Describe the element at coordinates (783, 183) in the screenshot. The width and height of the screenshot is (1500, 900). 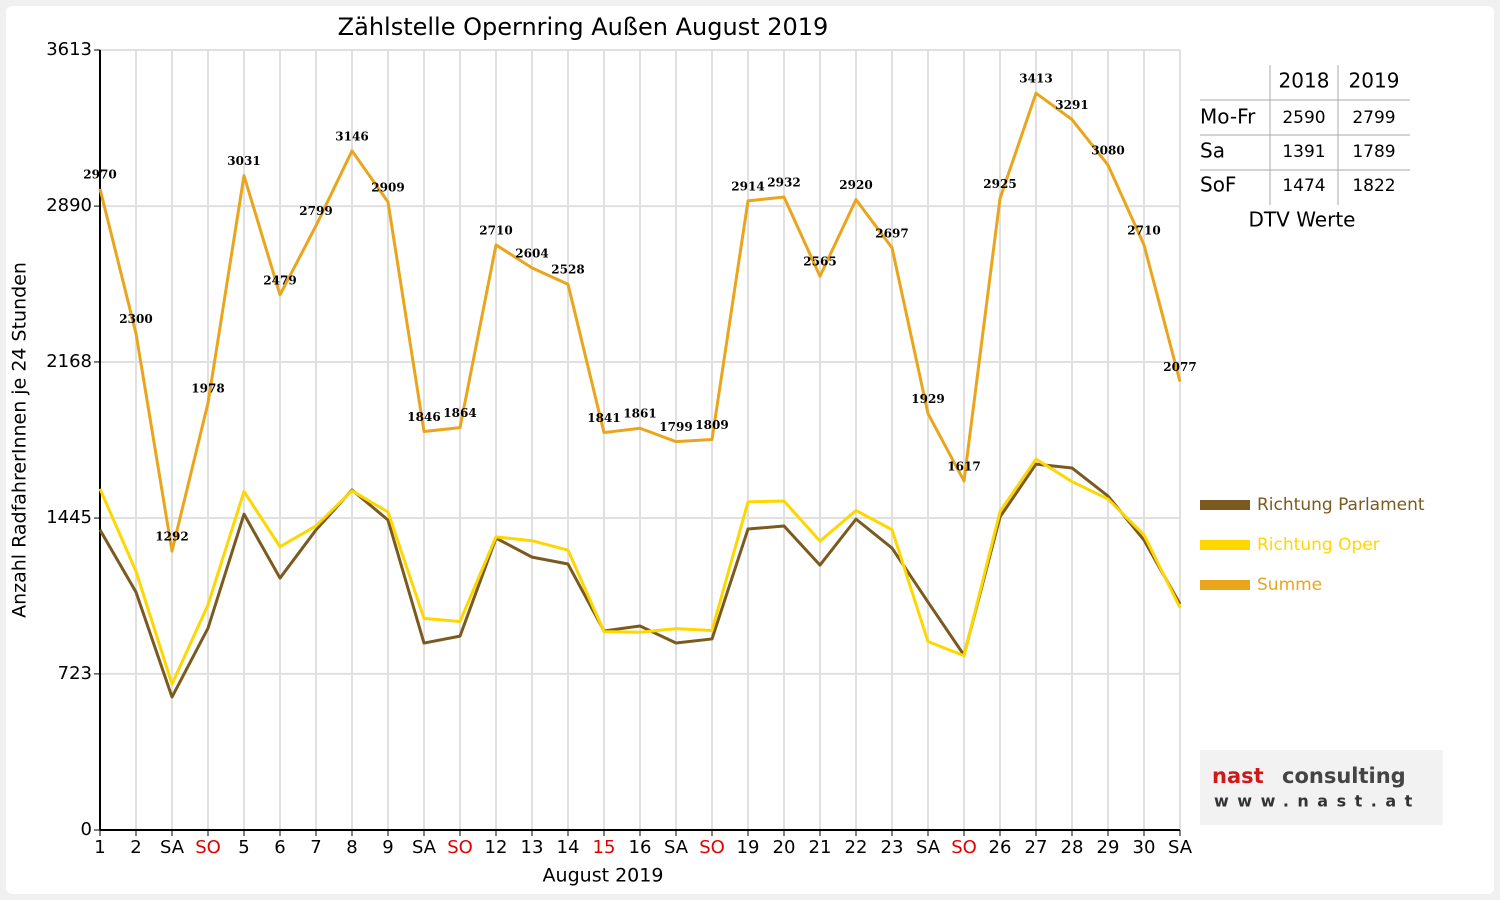
I see `data-label: 2932` at that location.